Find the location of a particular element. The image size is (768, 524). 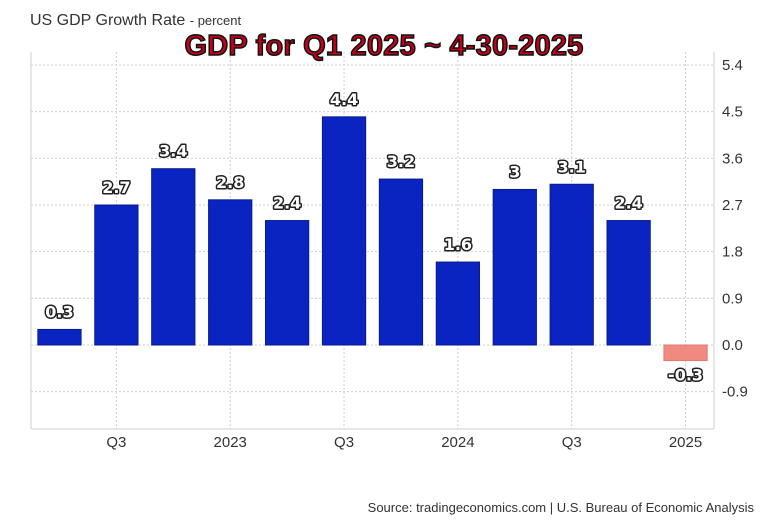

y-tick-label: 0.9 is located at coordinates (732, 298).